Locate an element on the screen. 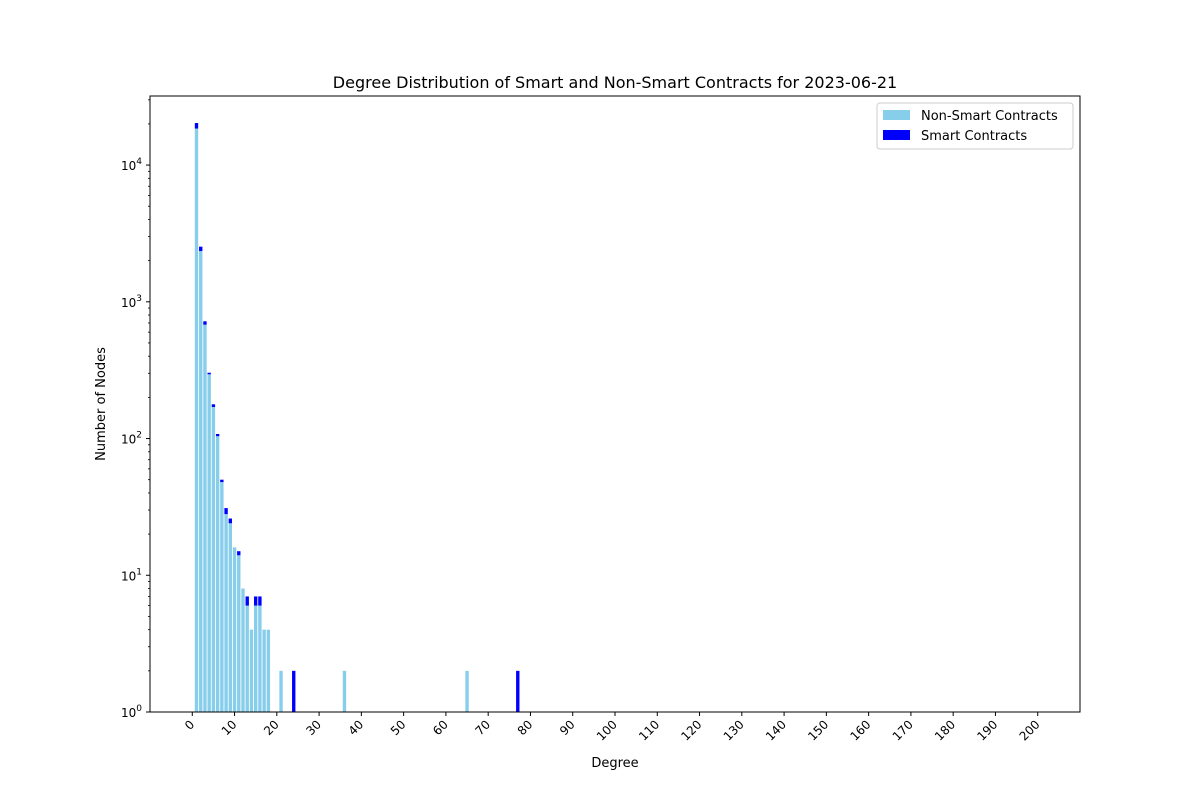 The image size is (1200, 800). y-tick-label-10000: 10⁴ is located at coordinates (131, 165).